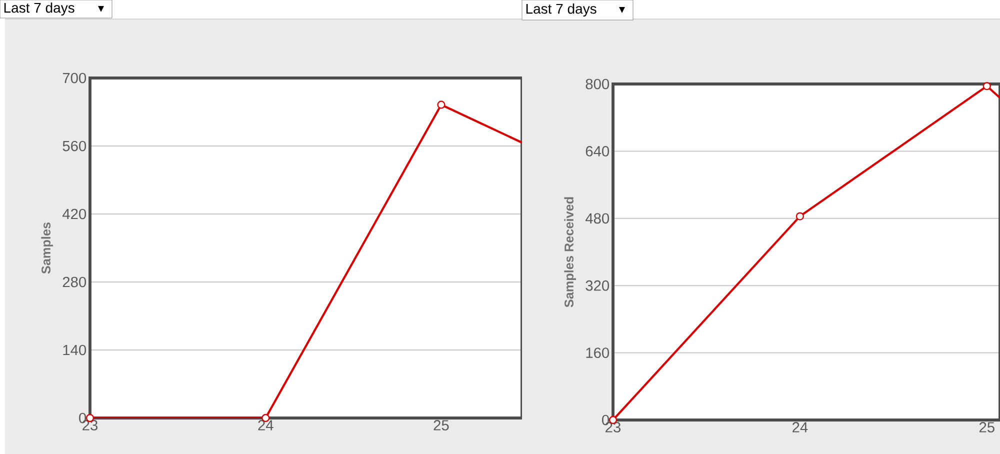 This screenshot has height=454, width=1000. Describe the element at coordinates (47, 248) in the screenshot. I see `y-axis-title: Samples` at that location.